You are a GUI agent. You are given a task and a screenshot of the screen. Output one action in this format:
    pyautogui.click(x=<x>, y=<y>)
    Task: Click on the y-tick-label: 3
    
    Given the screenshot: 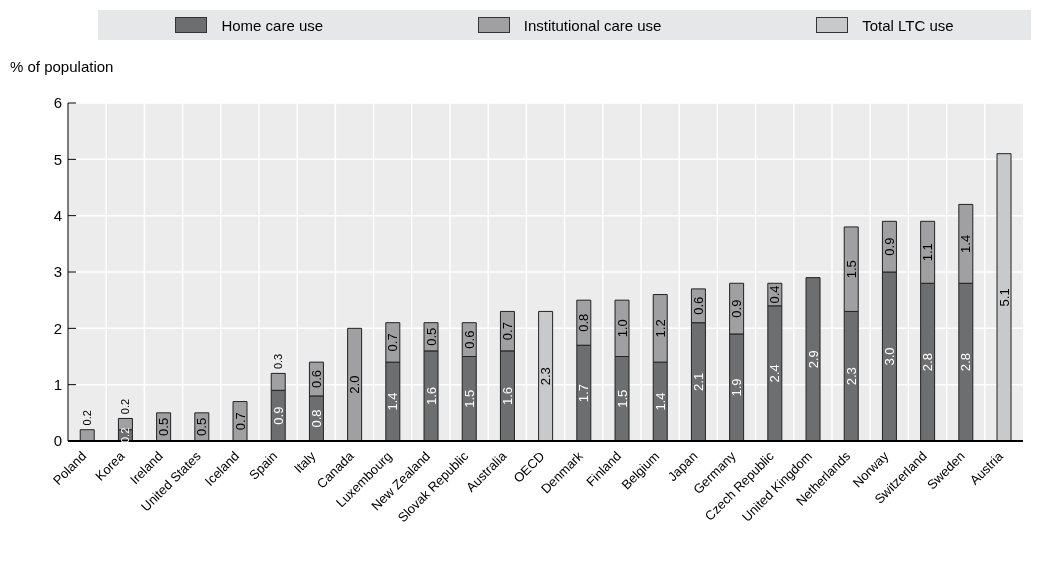 What is the action you would take?
    pyautogui.click(x=57, y=272)
    